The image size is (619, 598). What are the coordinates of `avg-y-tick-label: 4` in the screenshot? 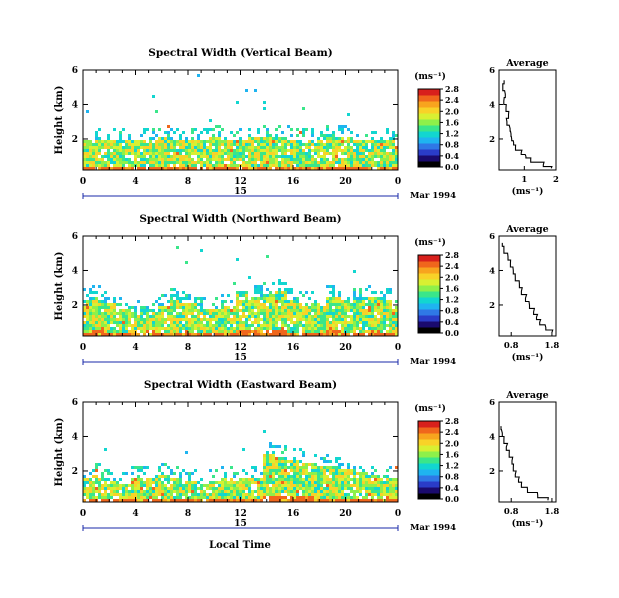 It's located at (492, 105).